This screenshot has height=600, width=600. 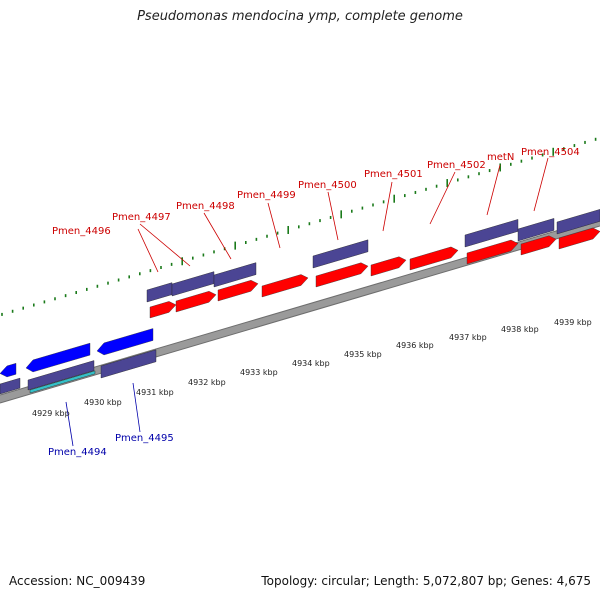 I want to click on scale-label: 4936 kbp, so click(x=415, y=345).